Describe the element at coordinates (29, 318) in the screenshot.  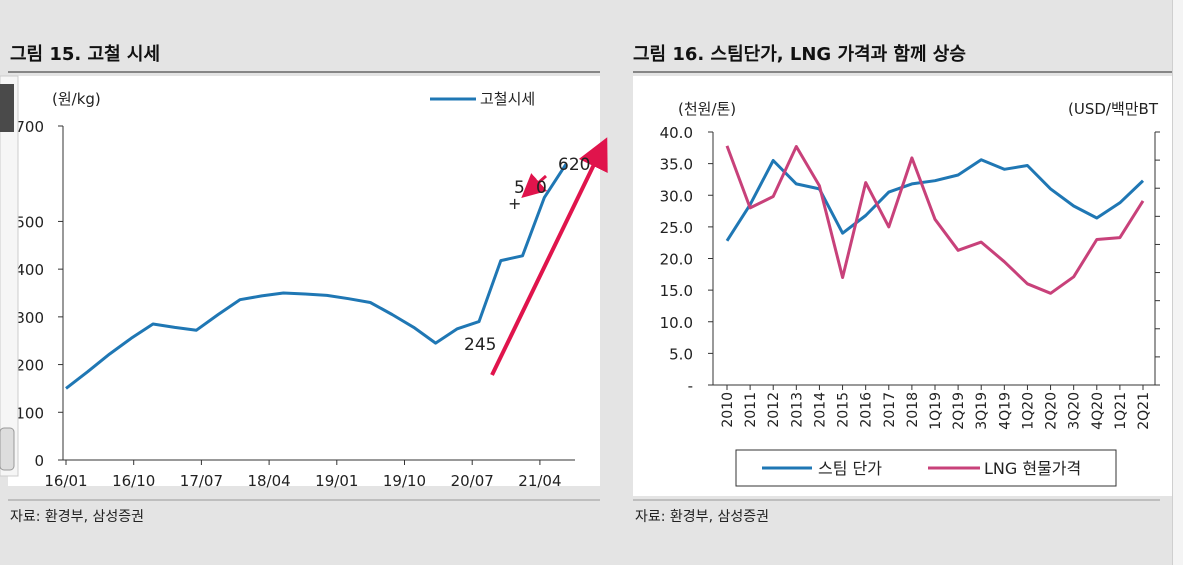
I see `chart-15-ytick-label: 300` at that location.